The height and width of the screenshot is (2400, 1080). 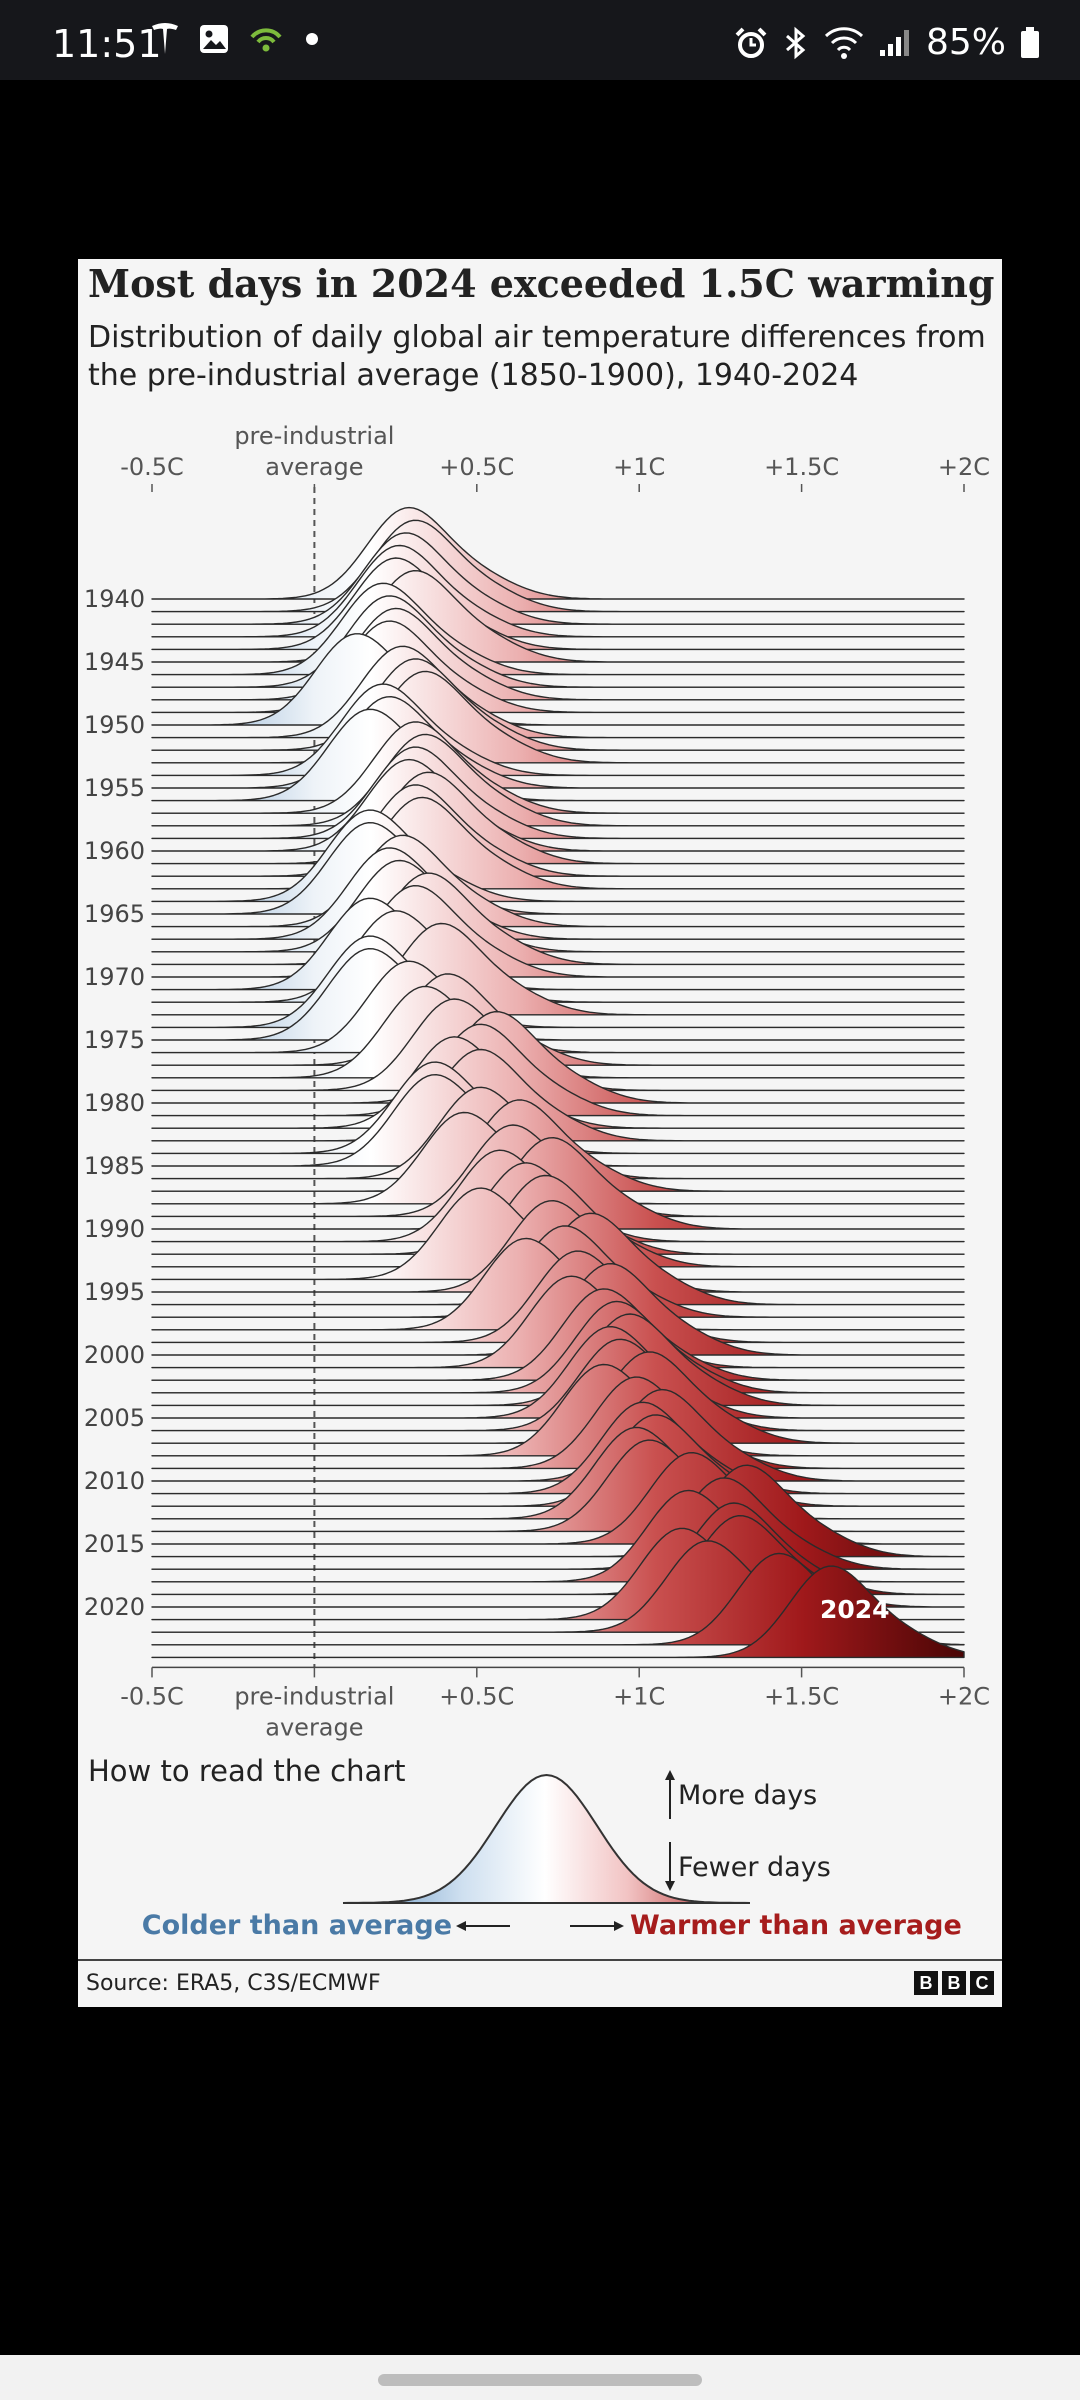 I want to click on legend-fewer-days: Fewer days, so click(x=754, y=1867).